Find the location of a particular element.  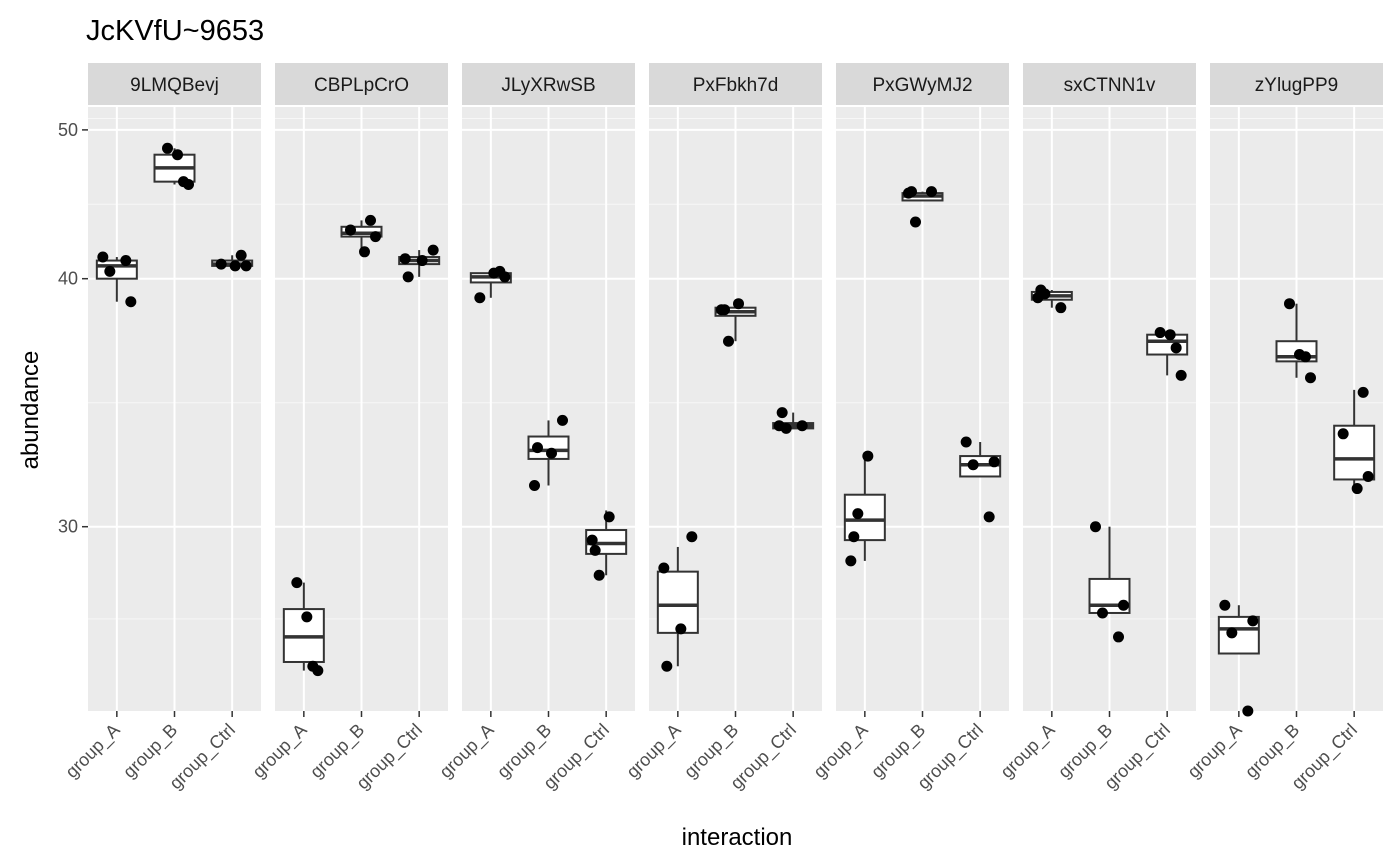

y-tick-label: 50 is located at coordinates (68, 130).